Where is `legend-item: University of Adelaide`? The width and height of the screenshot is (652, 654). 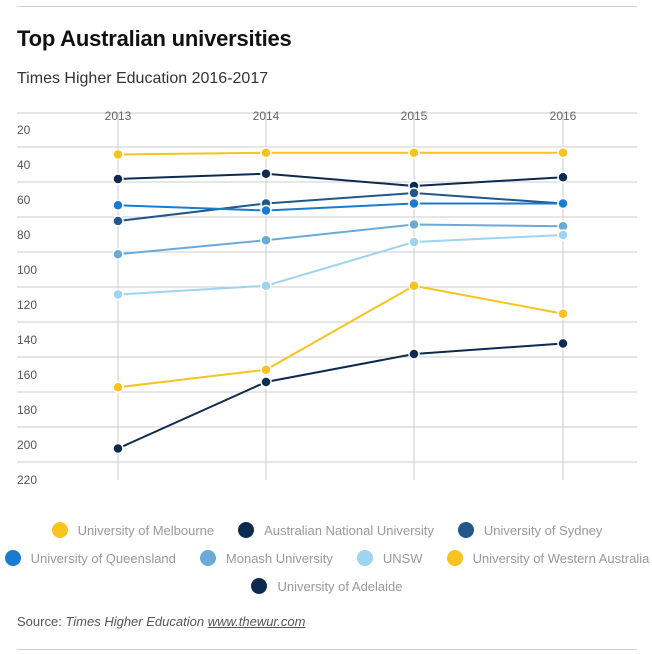 legend-item: University of Adelaide is located at coordinates (327, 586).